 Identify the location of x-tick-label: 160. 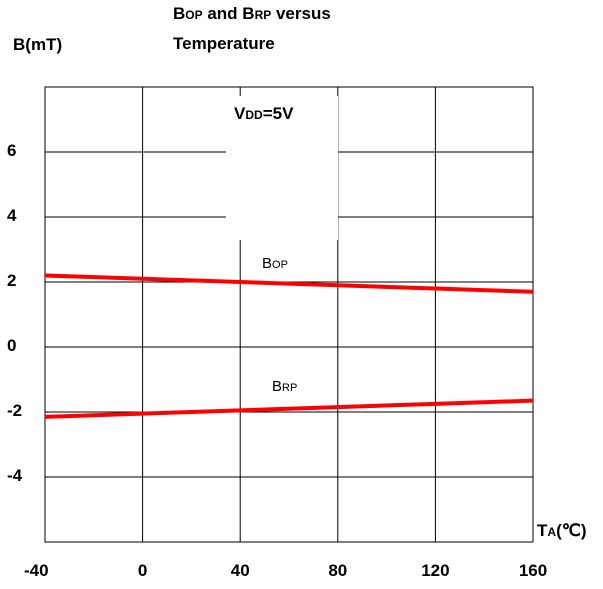
(533, 570).